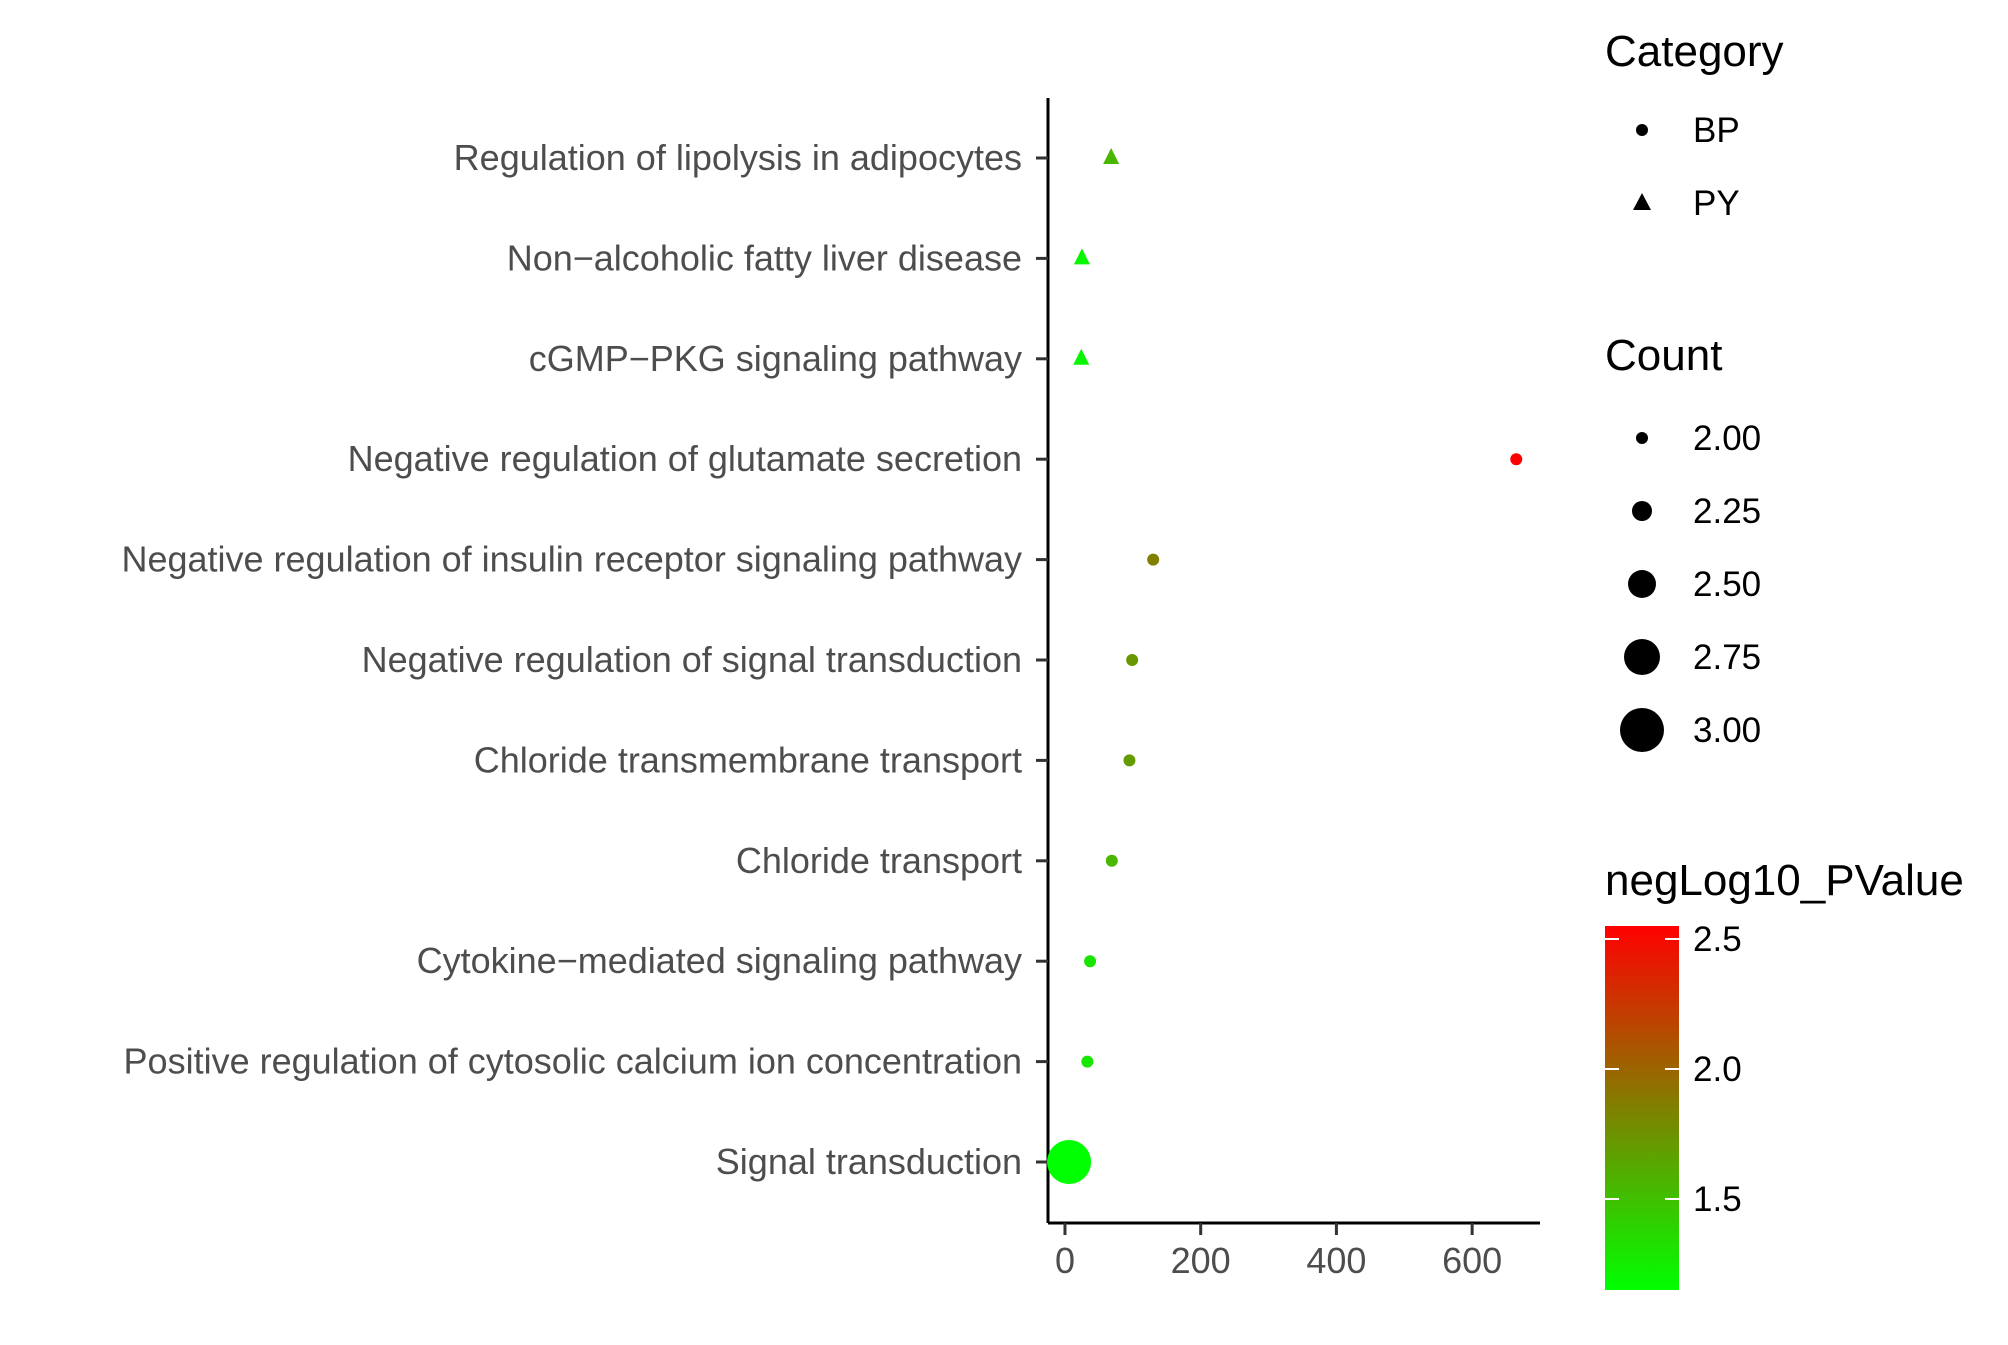  I want to click on color-bar, so click(1642, 1108).